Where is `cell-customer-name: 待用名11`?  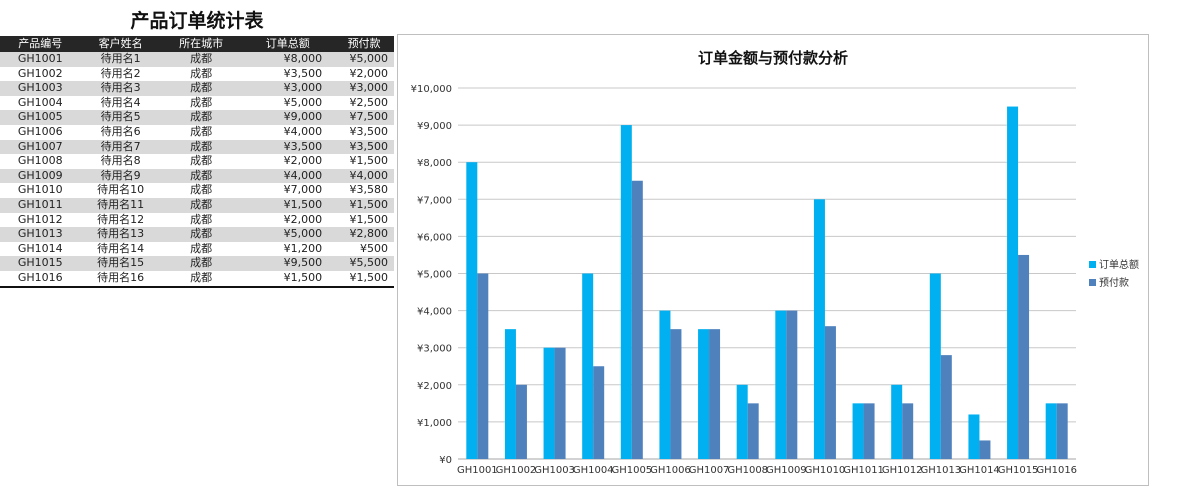 cell-customer-name: 待用名11 is located at coordinates (121, 204).